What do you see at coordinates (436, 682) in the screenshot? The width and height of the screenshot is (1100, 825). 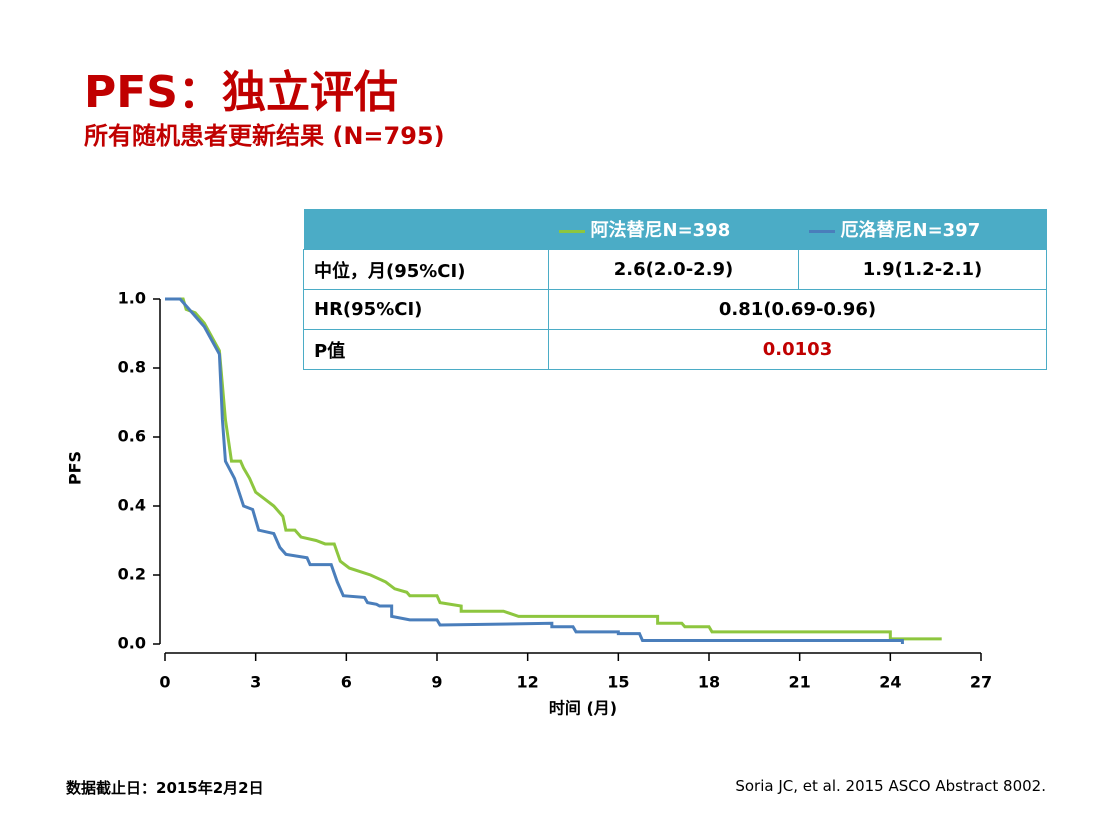 I see `x-tick-label: 9` at bounding box center [436, 682].